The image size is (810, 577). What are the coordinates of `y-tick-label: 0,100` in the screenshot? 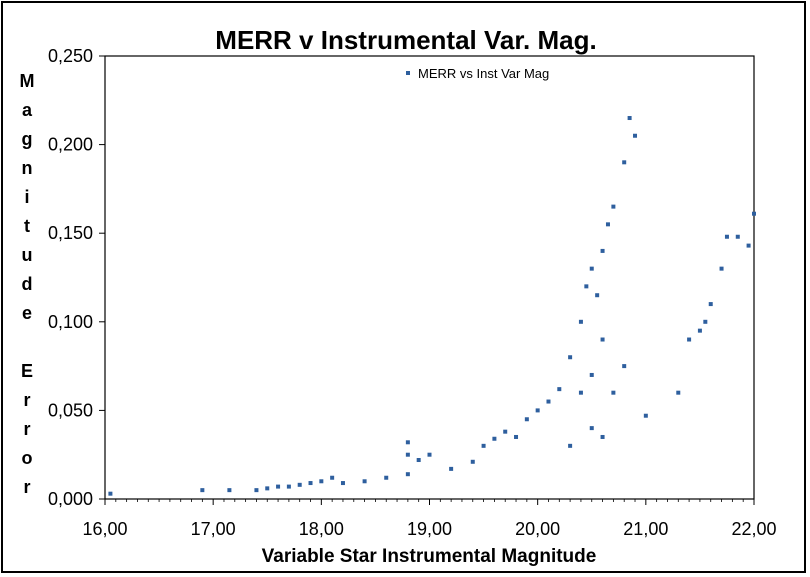 It's located at (70, 322).